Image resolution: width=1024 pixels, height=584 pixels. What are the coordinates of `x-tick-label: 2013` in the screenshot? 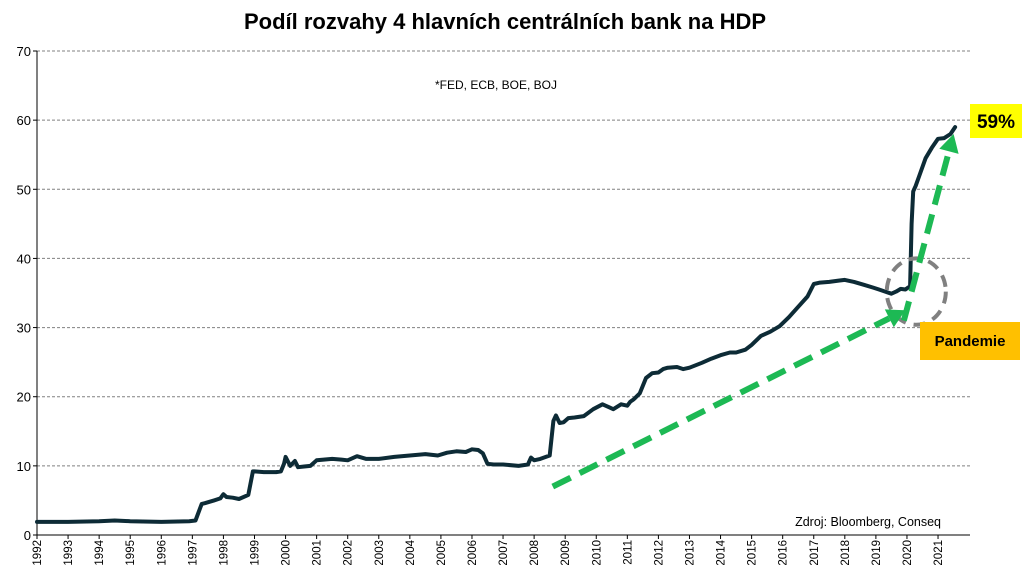 It's located at (690, 553).